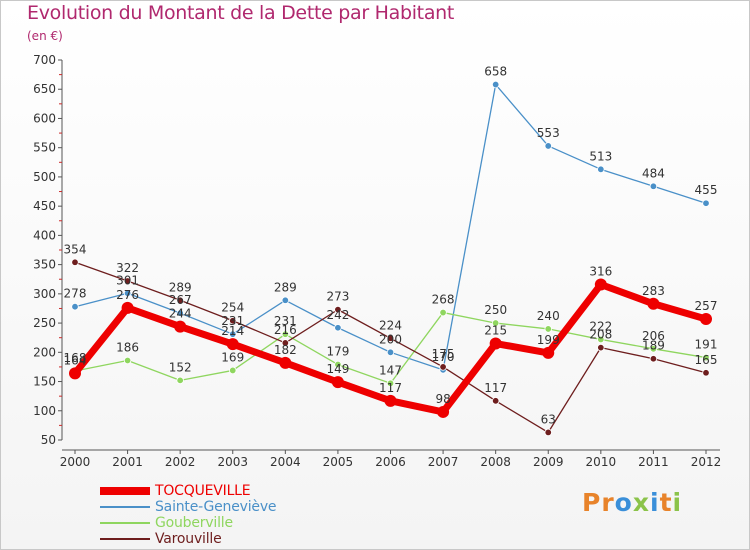 The image size is (750, 550). Describe the element at coordinates (127, 347) in the screenshot. I see `data-label: 186` at that location.